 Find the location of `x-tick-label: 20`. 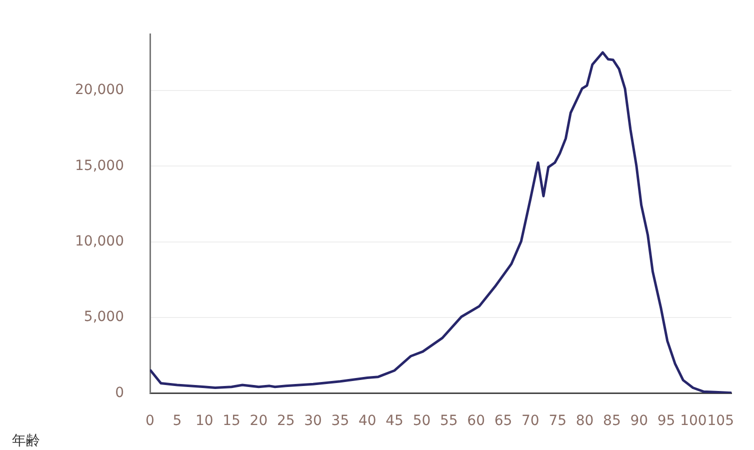

x-tick-label: 20 is located at coordinates (259, 421).